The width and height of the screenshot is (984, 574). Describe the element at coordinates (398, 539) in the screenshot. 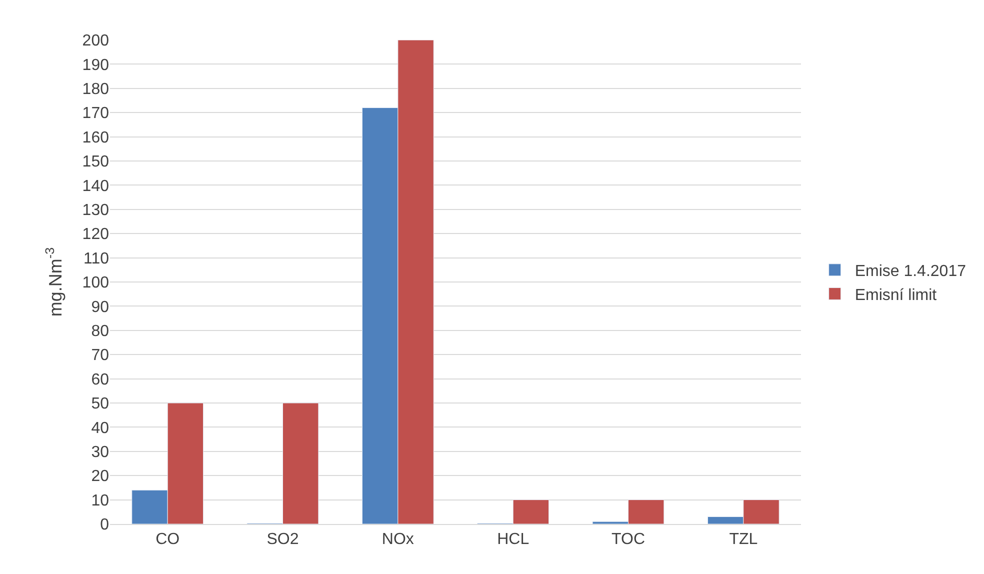

I see `x-tick-label: NOx` at that location.